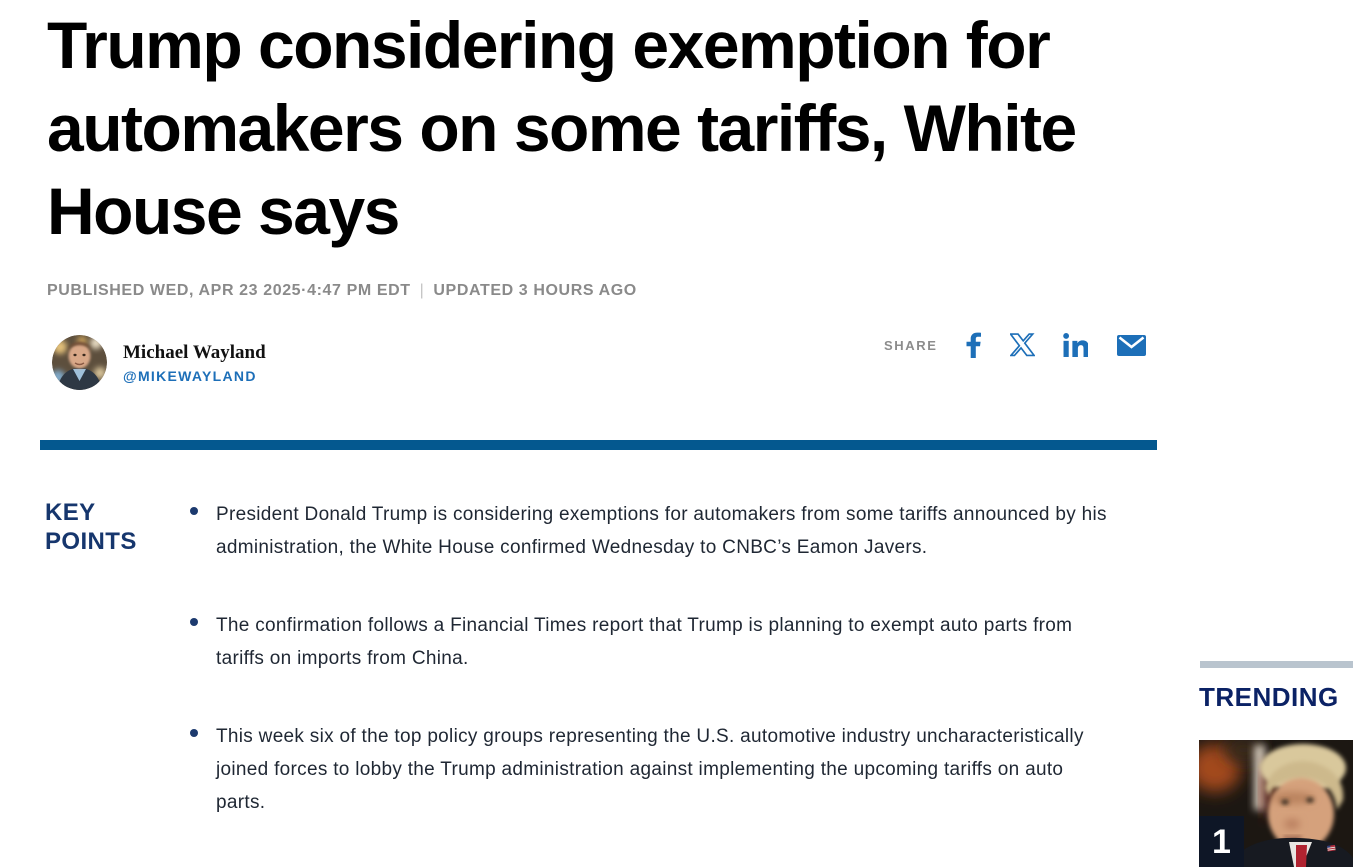 The height and width of the screenshot is (867, 1353). Describe the element at coordinates (1276, 803) in the screenshot. I see `trending-item-1: 1` at that location.